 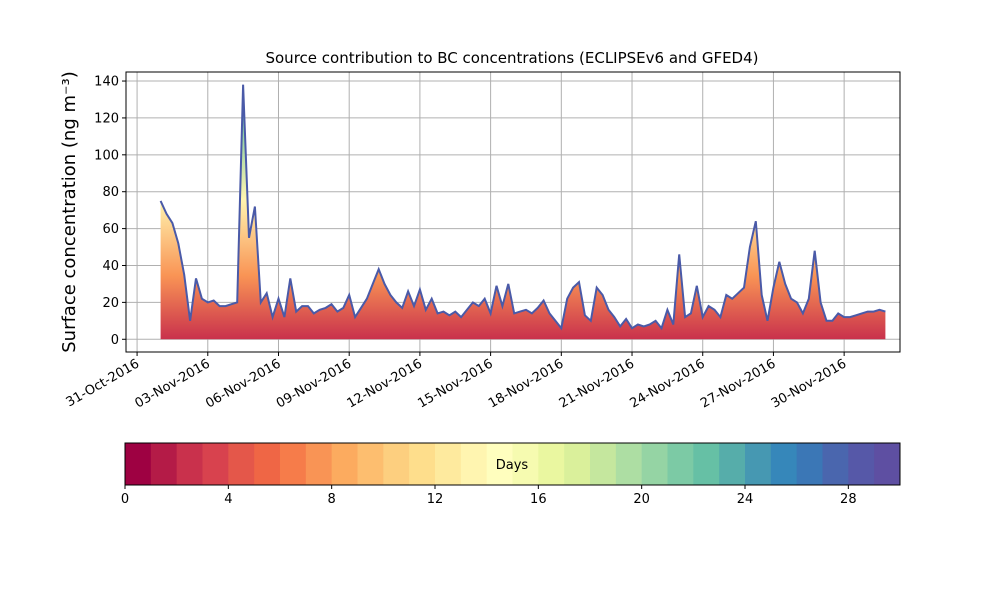 What do you see at coordinates (110, 303) in the screenshot?
I see `y-tick-label: 20` at bounding box center [110, 303].